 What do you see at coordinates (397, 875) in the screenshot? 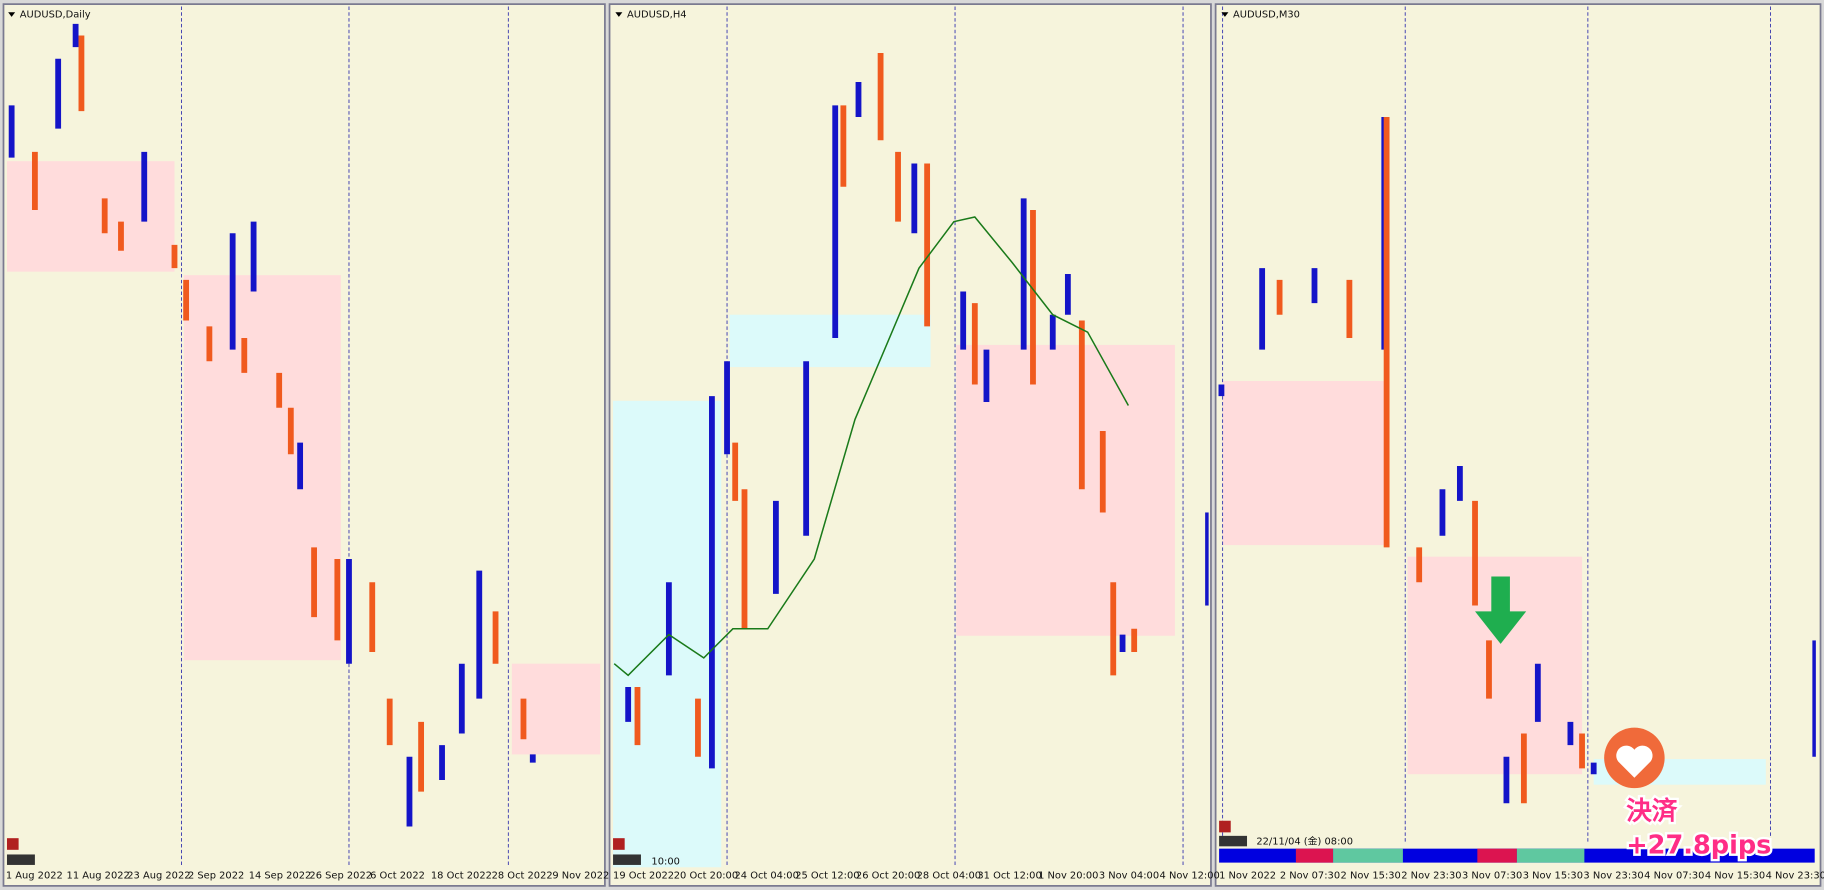
I see `date-label: 6 Oct 2022` at bounding box center [397, 875].